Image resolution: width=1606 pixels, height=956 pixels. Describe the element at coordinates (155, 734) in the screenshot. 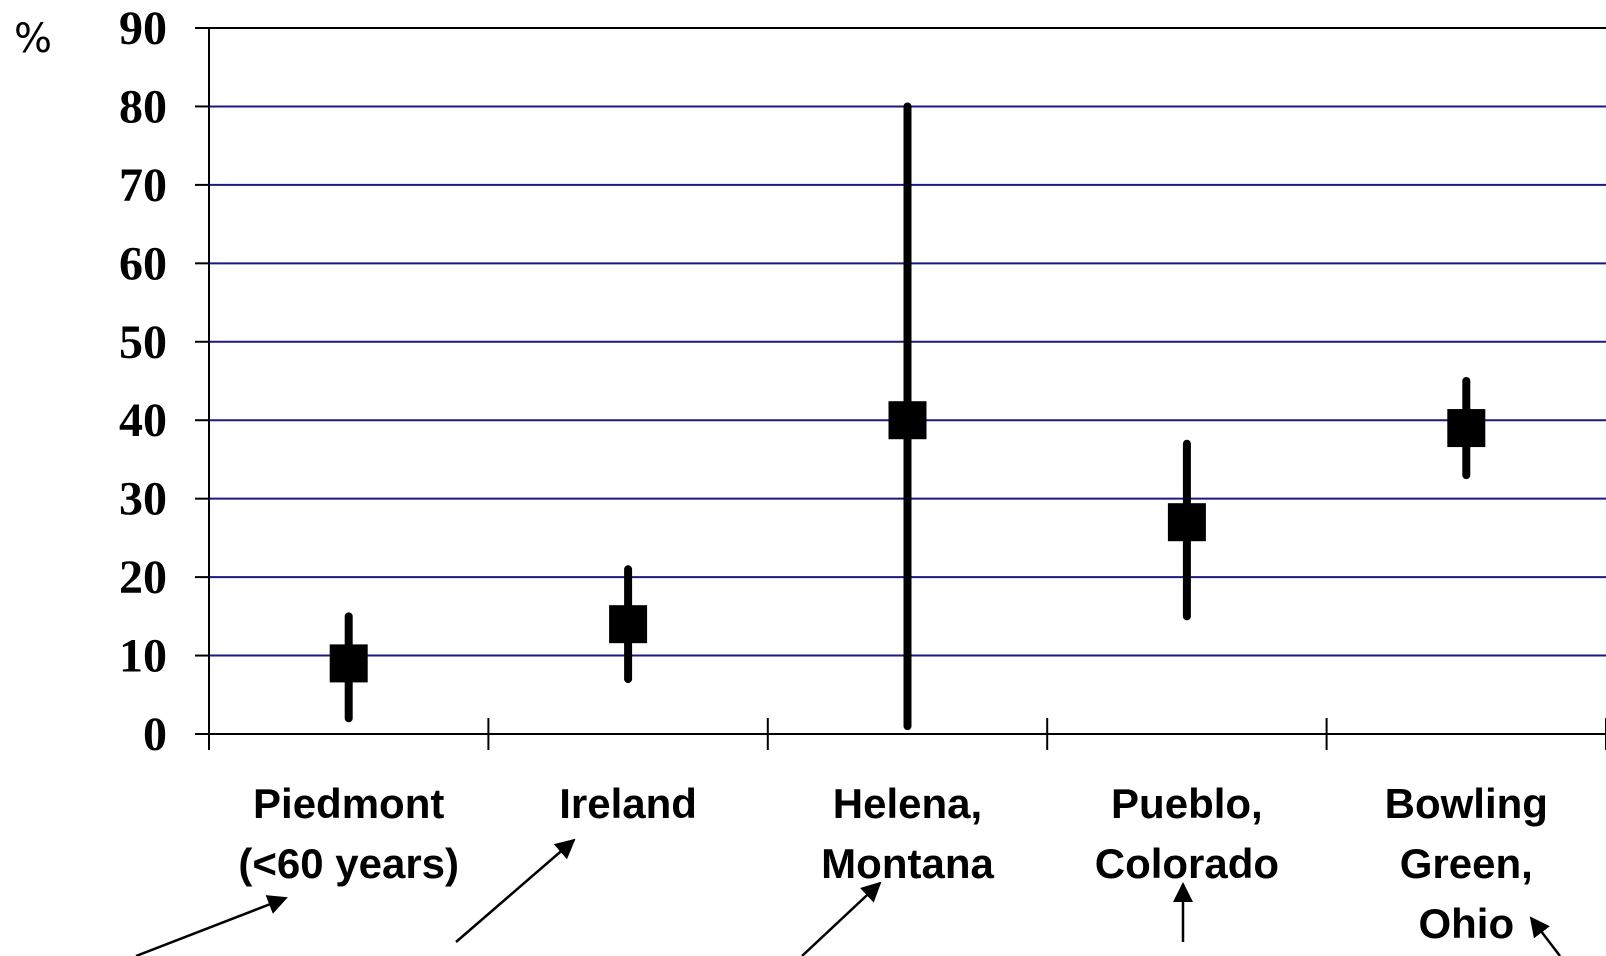

I see `y-tick-label: 0` at that location.